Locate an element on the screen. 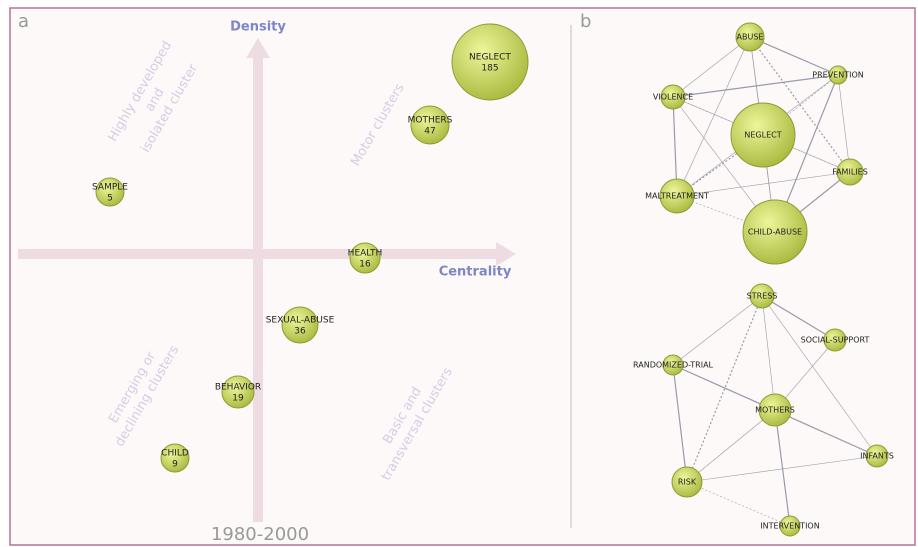 Image resolution: width=918 pixels, height=547 pixels. node-label: STRESS is located at coordinates (762, 296).